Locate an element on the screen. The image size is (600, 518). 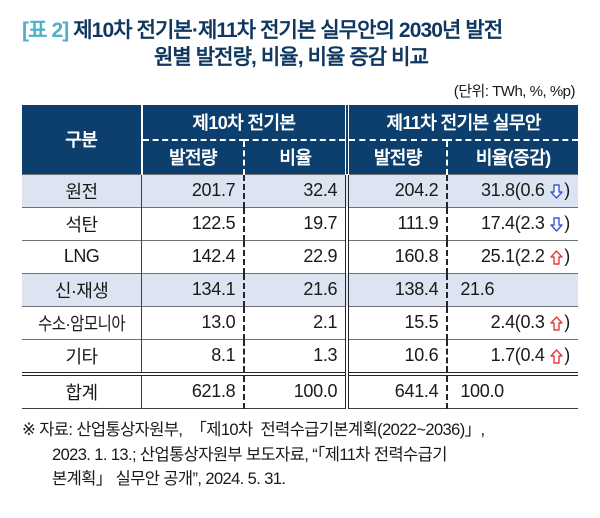
footnote-line-3: 본계획」 실무안 공개”, 2024. 5. 31. is located at coordinates (169, 479).